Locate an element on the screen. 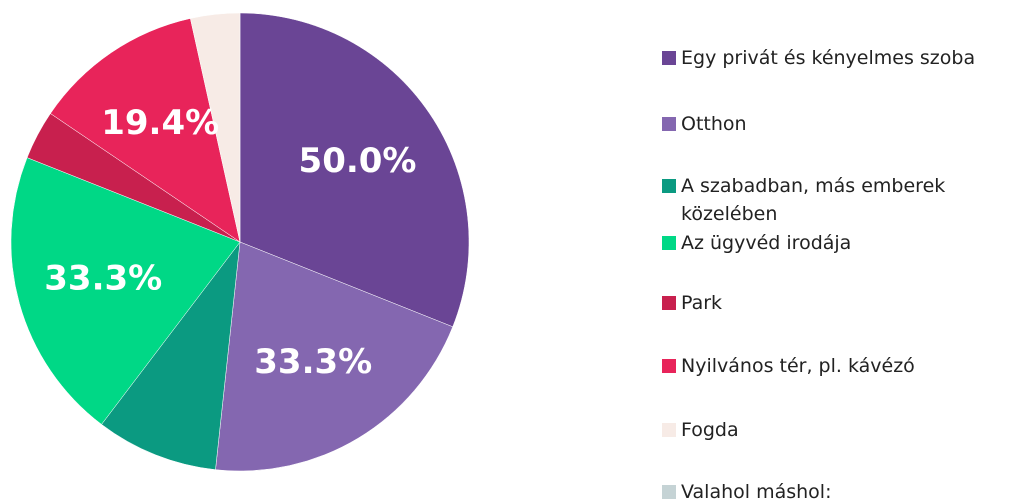 The height and width of the screenshot is (500, 1021). legend-item: Otthon is located at coordinates (832, 124).